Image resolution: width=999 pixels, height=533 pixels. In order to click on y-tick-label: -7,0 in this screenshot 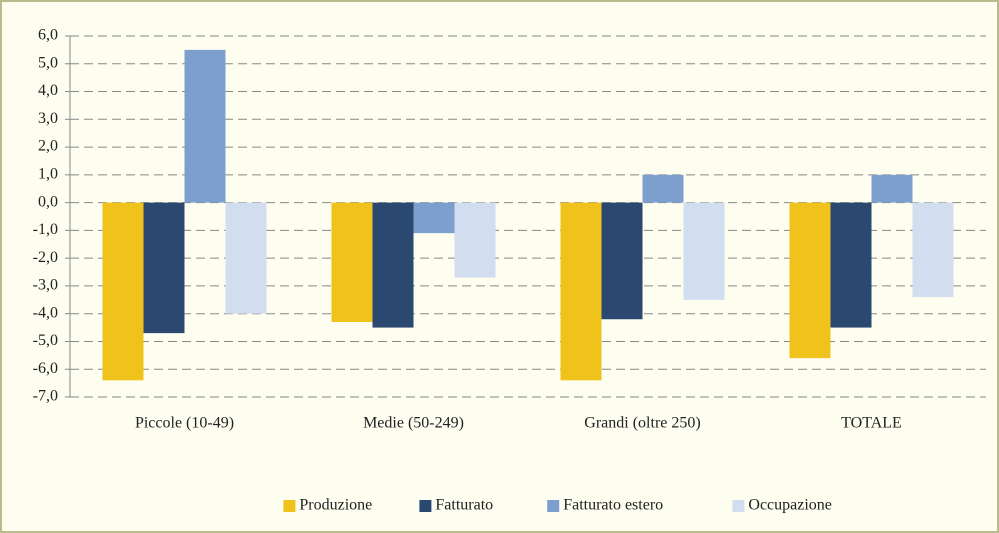, I will do `click(45, 396)`.